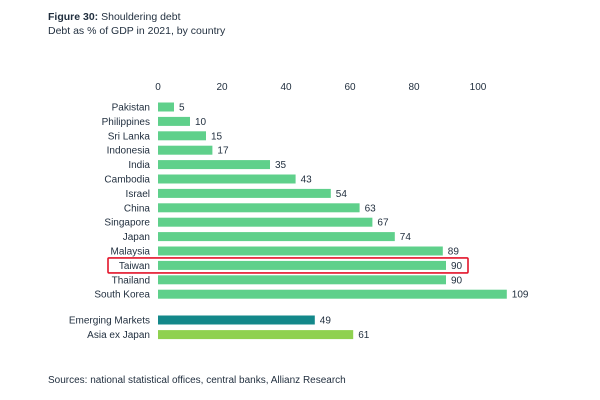  What do you see at coordinates (478, 87) in the screenshot?
I see `x-tick-label: 100` at bounding box center [478, 87].